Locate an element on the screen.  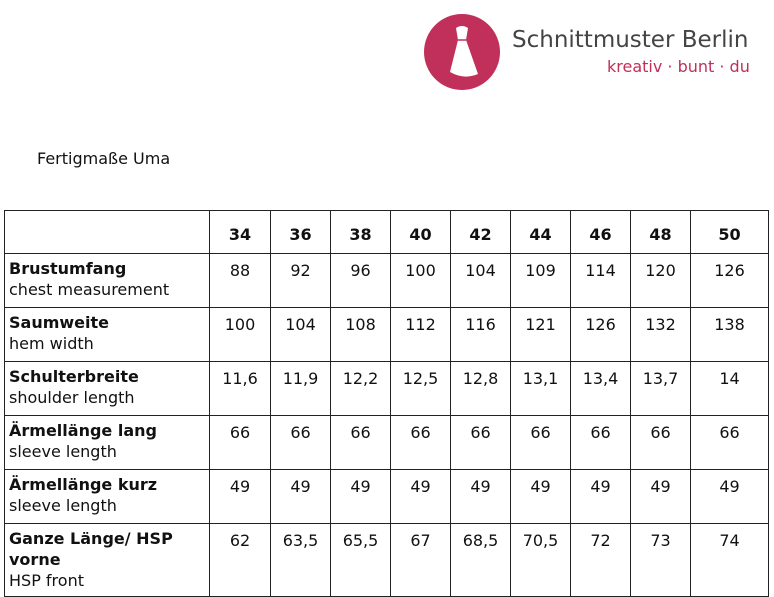
value-cell: 96 is located at coordinates (360, 280).